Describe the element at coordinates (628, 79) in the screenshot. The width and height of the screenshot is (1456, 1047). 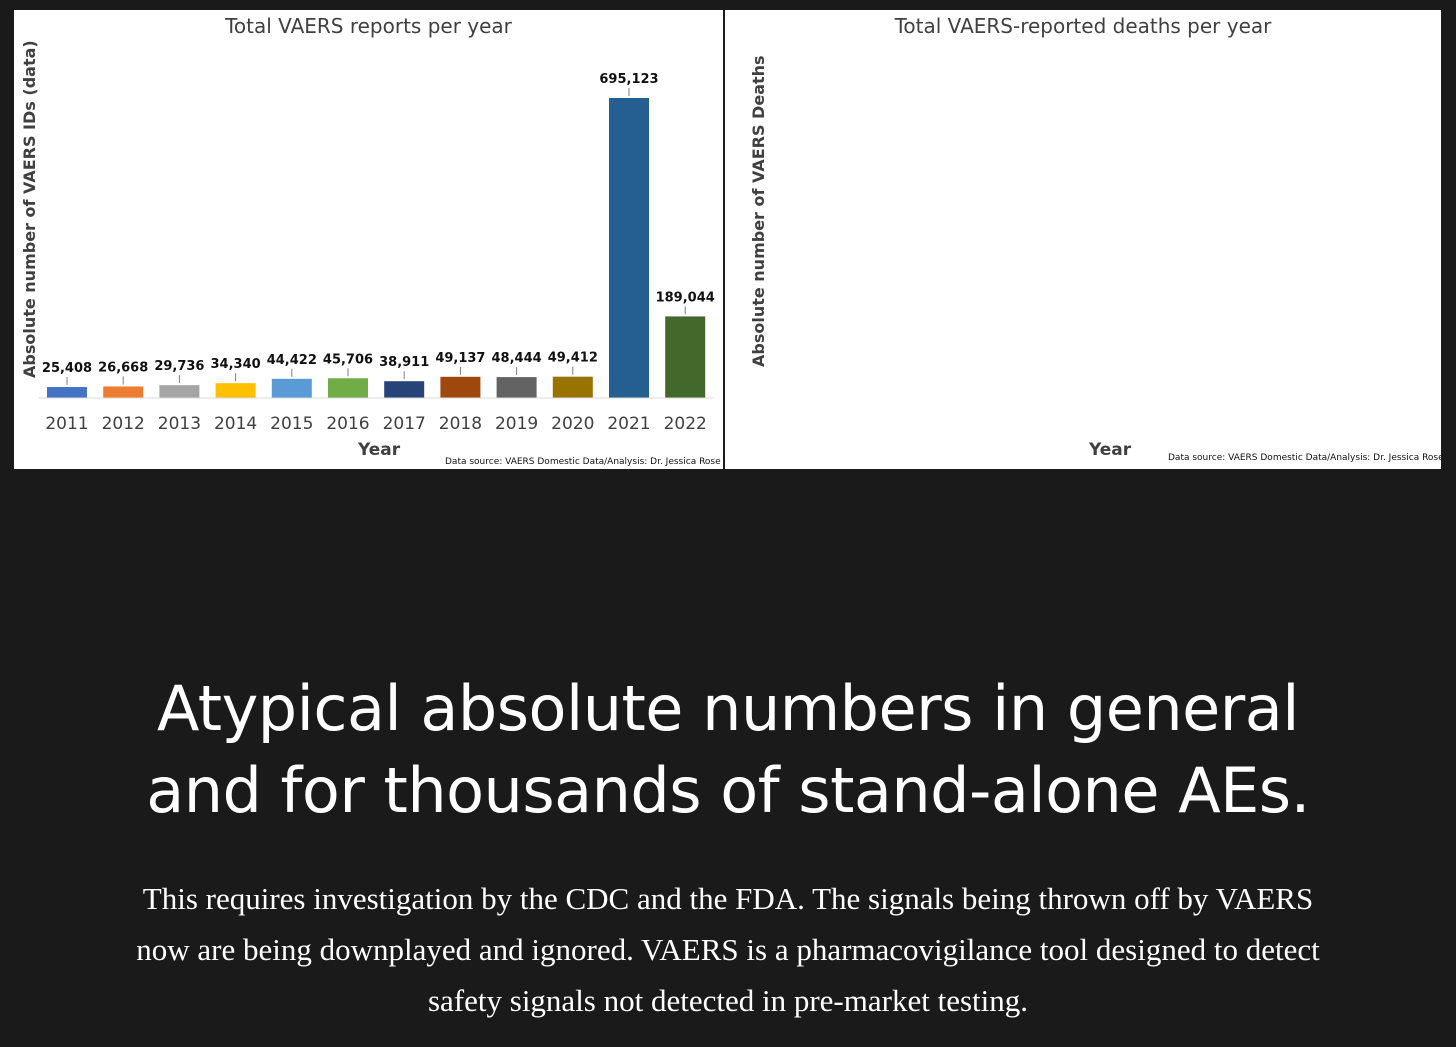
I see `data-label-2021: 695,123` at that location.